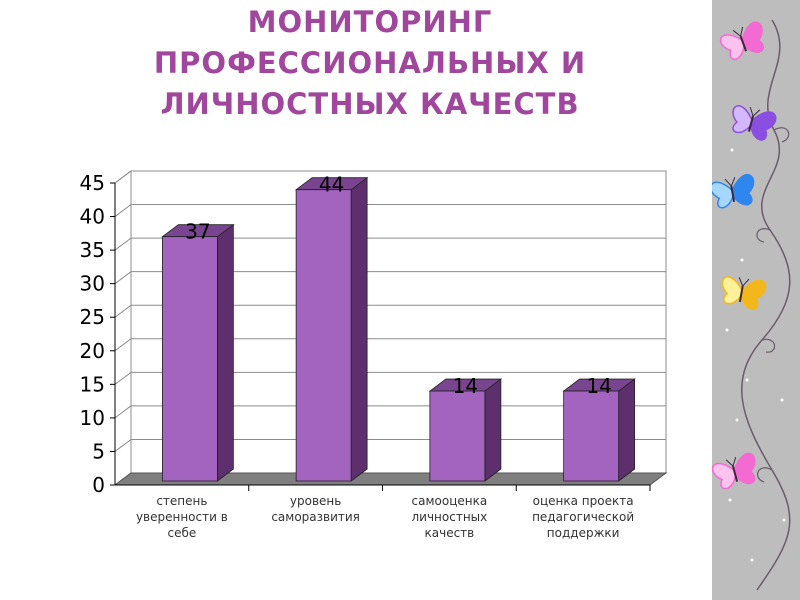  Describe the element at coordinates (315, 517) in the screenshot. I see `x-tick-label: саморазвития` at that location.